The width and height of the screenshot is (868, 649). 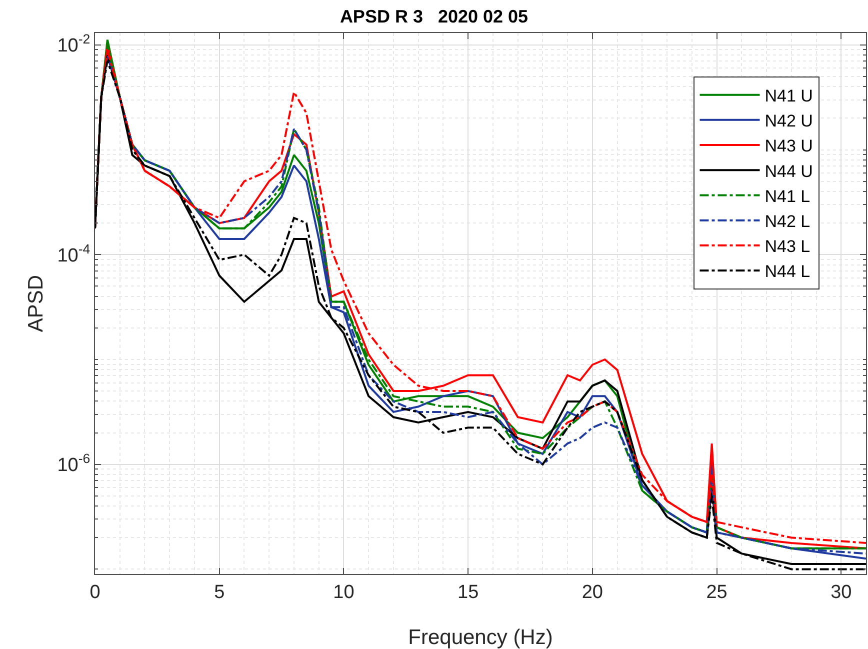 What do you see at coordinates (95, 592) in the screenshot?
I see `x-tick-label: 0` at bounding box center [95, 592].